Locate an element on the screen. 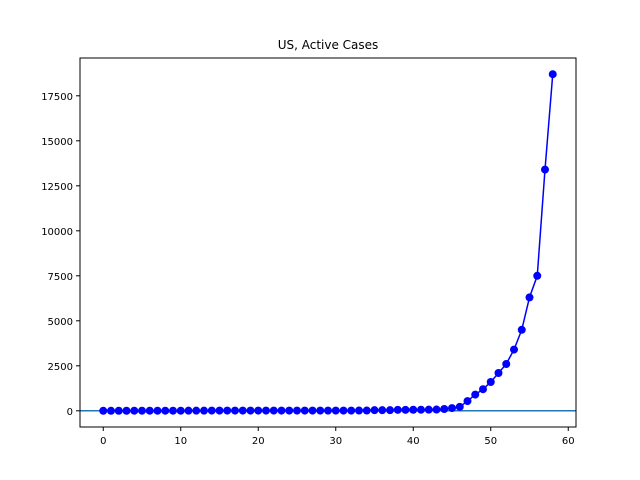  x-tick-label: 50 is located at coordinates (490, 441).